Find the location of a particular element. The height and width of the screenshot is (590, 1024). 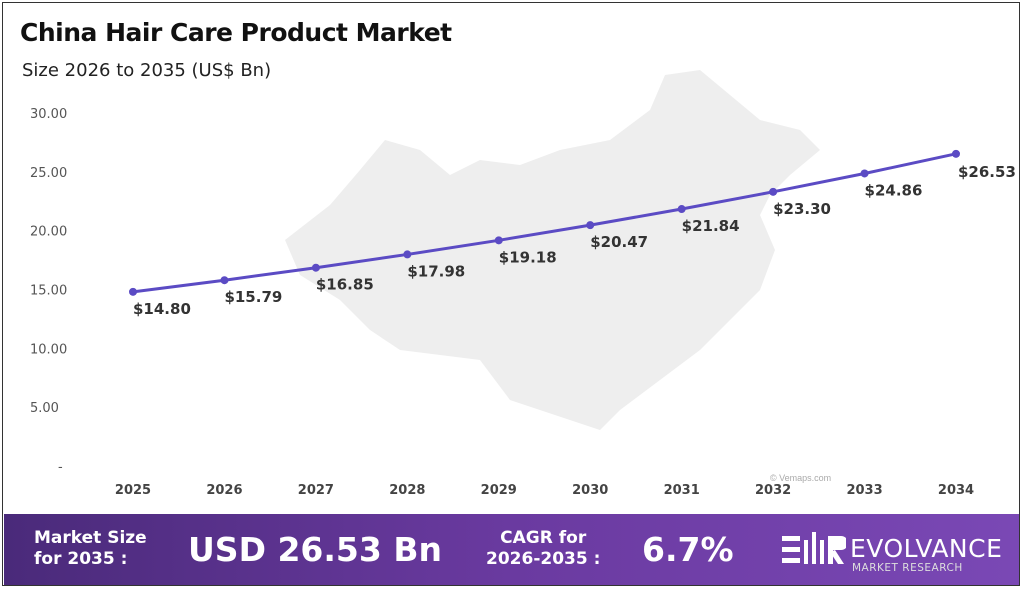

x-tick-label: 2025 is located at coordinates (133, 490).